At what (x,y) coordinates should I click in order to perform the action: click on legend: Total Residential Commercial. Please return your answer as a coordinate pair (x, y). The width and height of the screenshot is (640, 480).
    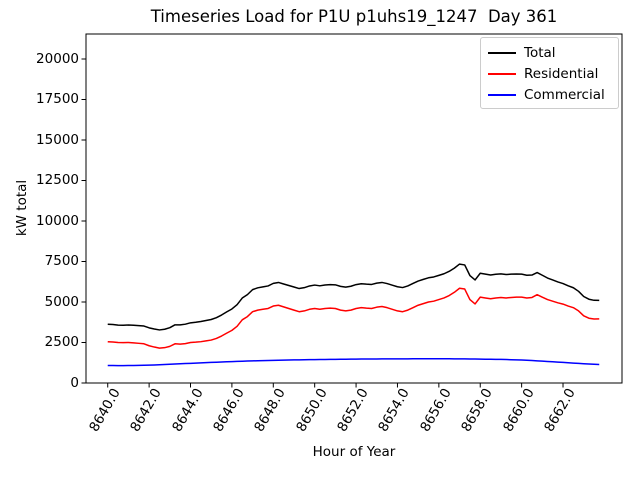
    Looking at the image, I should click on (549, 73).